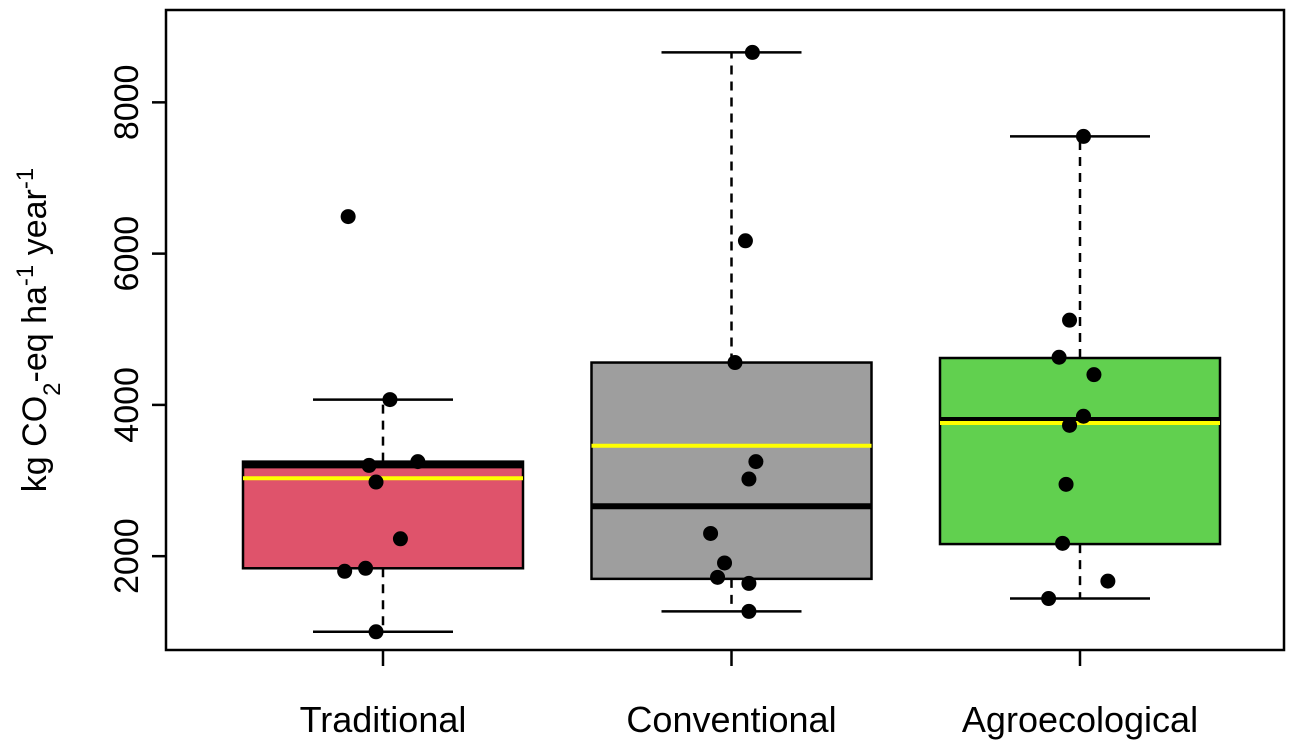 The height and width of the screenshot is (740, 1293). I want to click on y-tick-label: 8000, so click(127, 103).